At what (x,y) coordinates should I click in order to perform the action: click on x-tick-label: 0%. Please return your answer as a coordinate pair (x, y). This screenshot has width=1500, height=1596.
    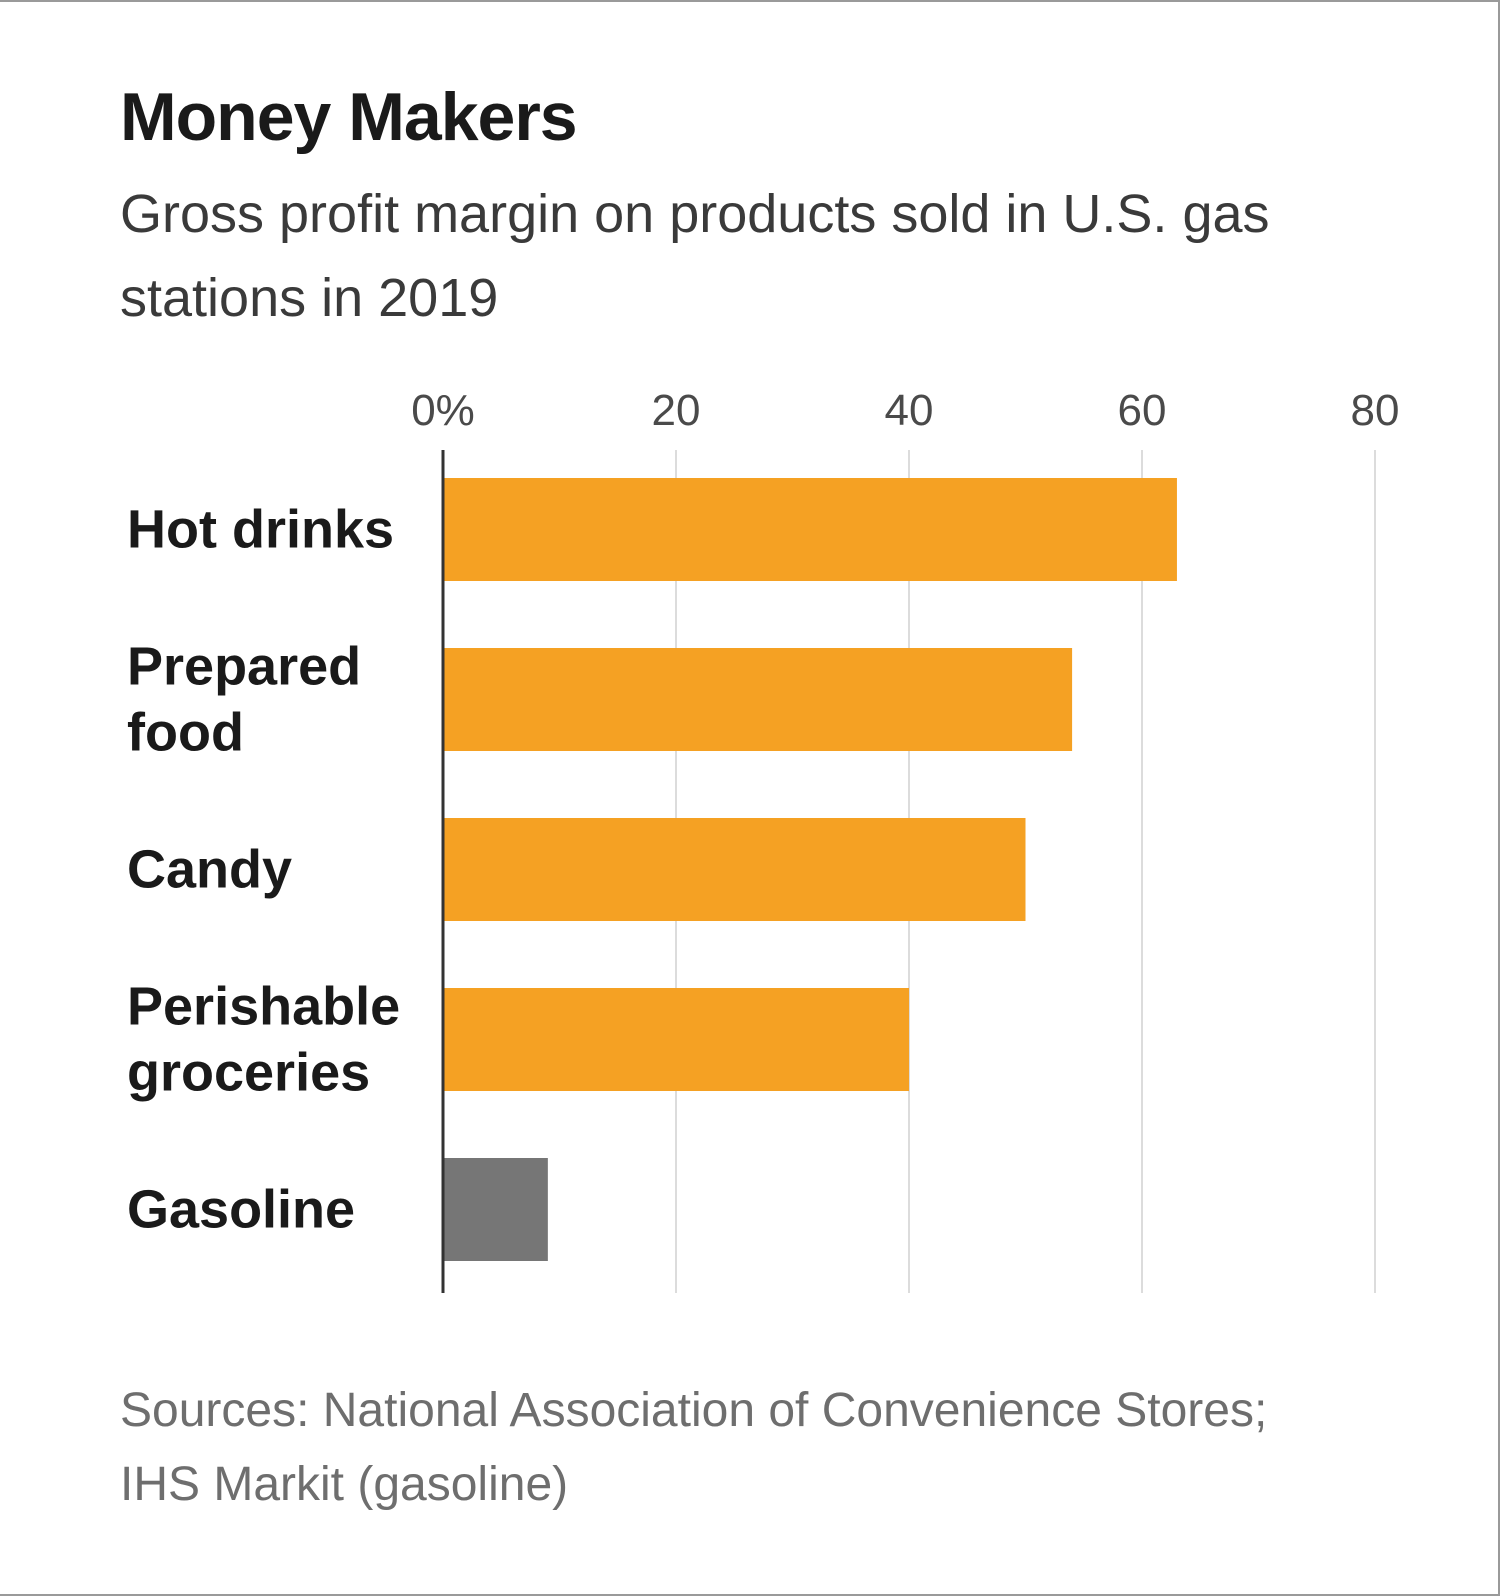
    Looking at the image, I should click on (443, 410).